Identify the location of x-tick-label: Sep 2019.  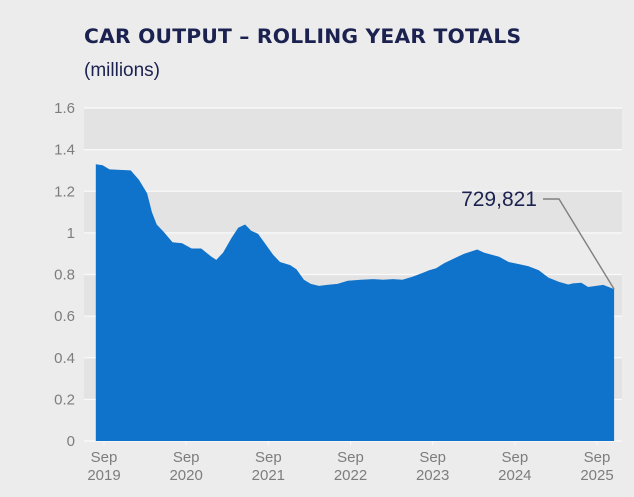
(103, 466).